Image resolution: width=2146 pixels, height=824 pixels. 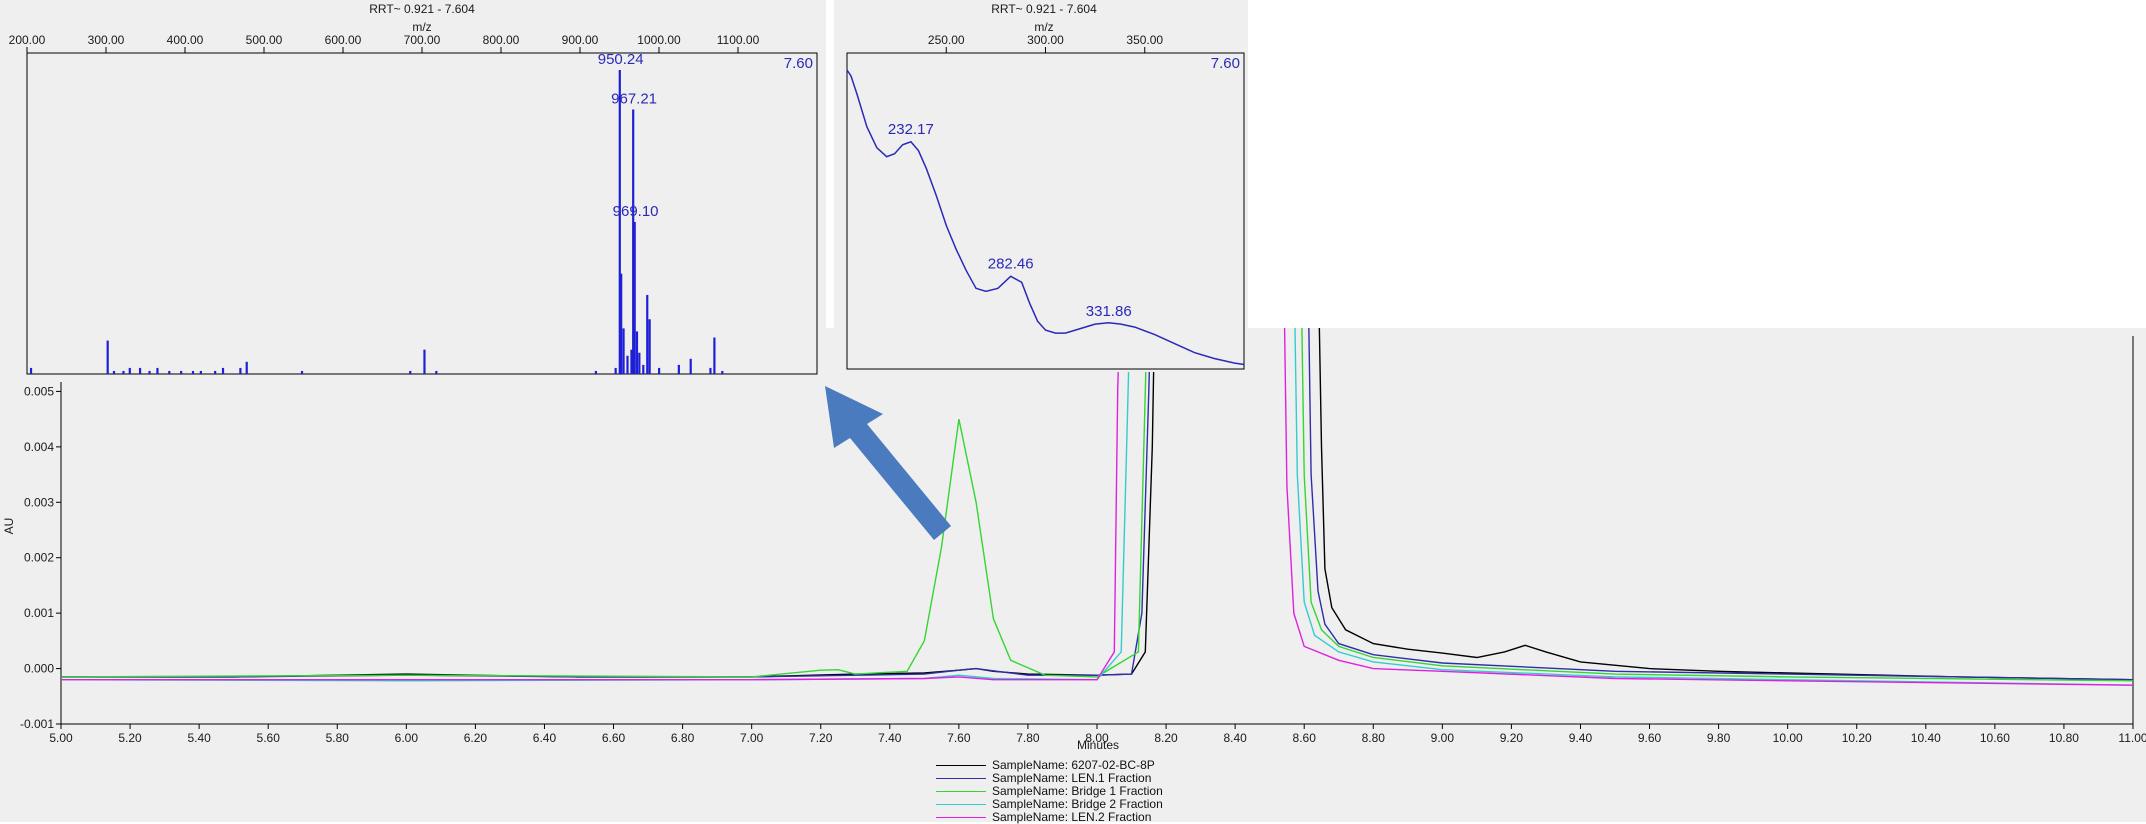 I want to click on x-tick-label: 900.00, so click(x=580, y=40).